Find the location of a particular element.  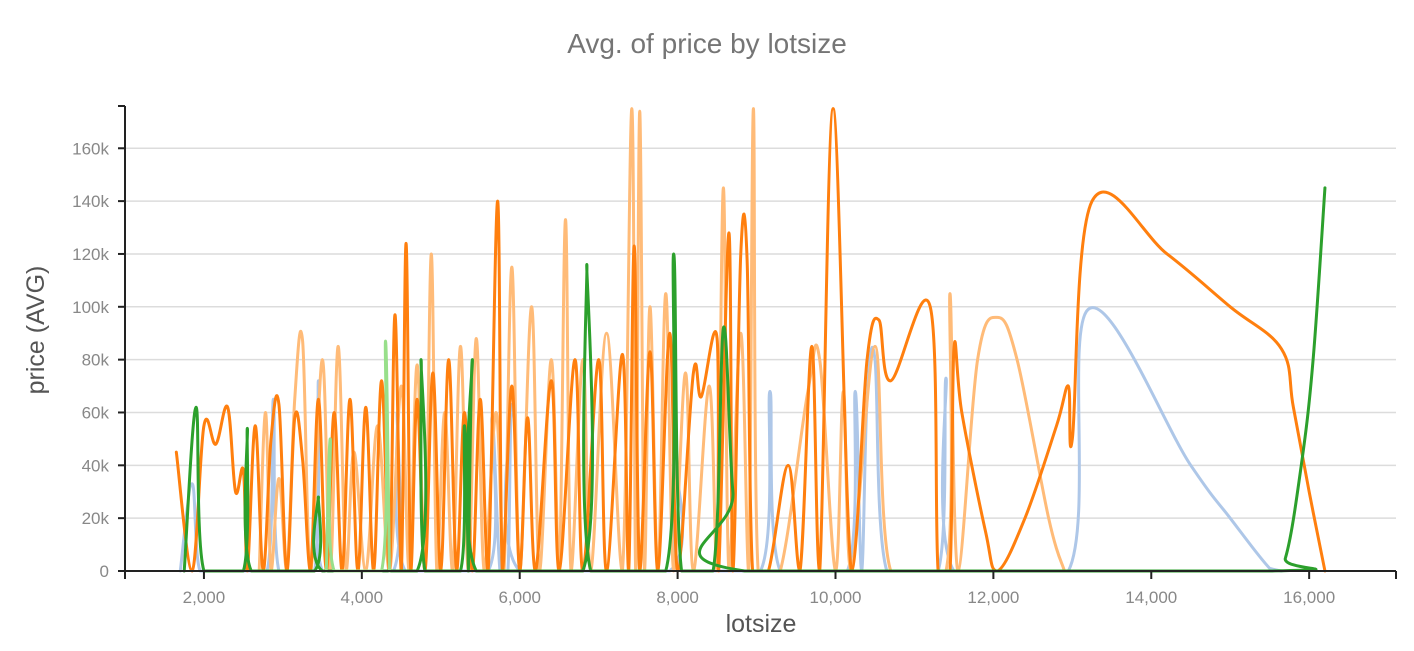

y-tick-label: 100k is located at coordinates (90, 307).